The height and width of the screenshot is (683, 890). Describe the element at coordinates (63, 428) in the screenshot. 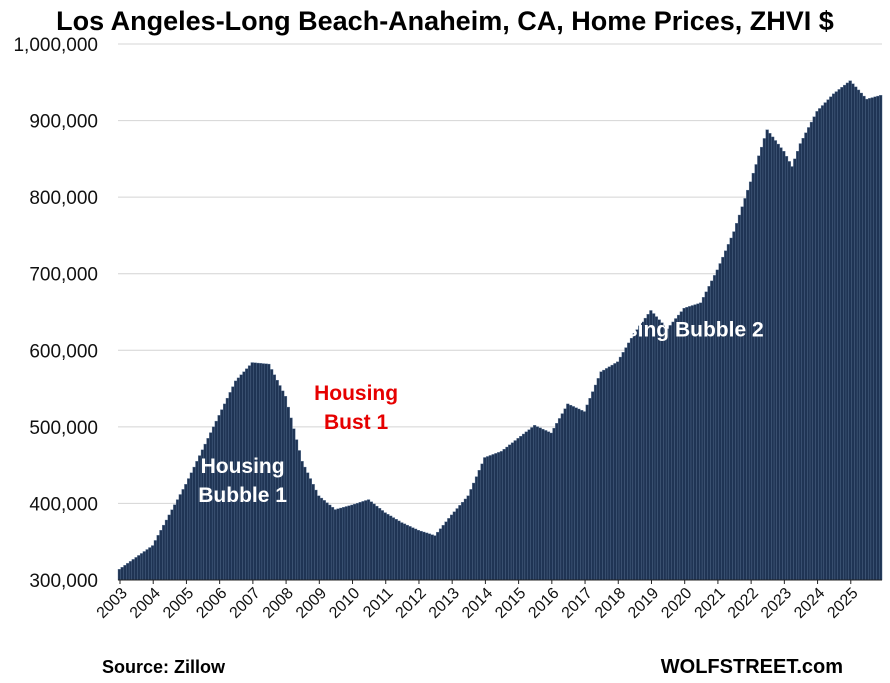

I see `y-tick-label: 500,000` at that location.